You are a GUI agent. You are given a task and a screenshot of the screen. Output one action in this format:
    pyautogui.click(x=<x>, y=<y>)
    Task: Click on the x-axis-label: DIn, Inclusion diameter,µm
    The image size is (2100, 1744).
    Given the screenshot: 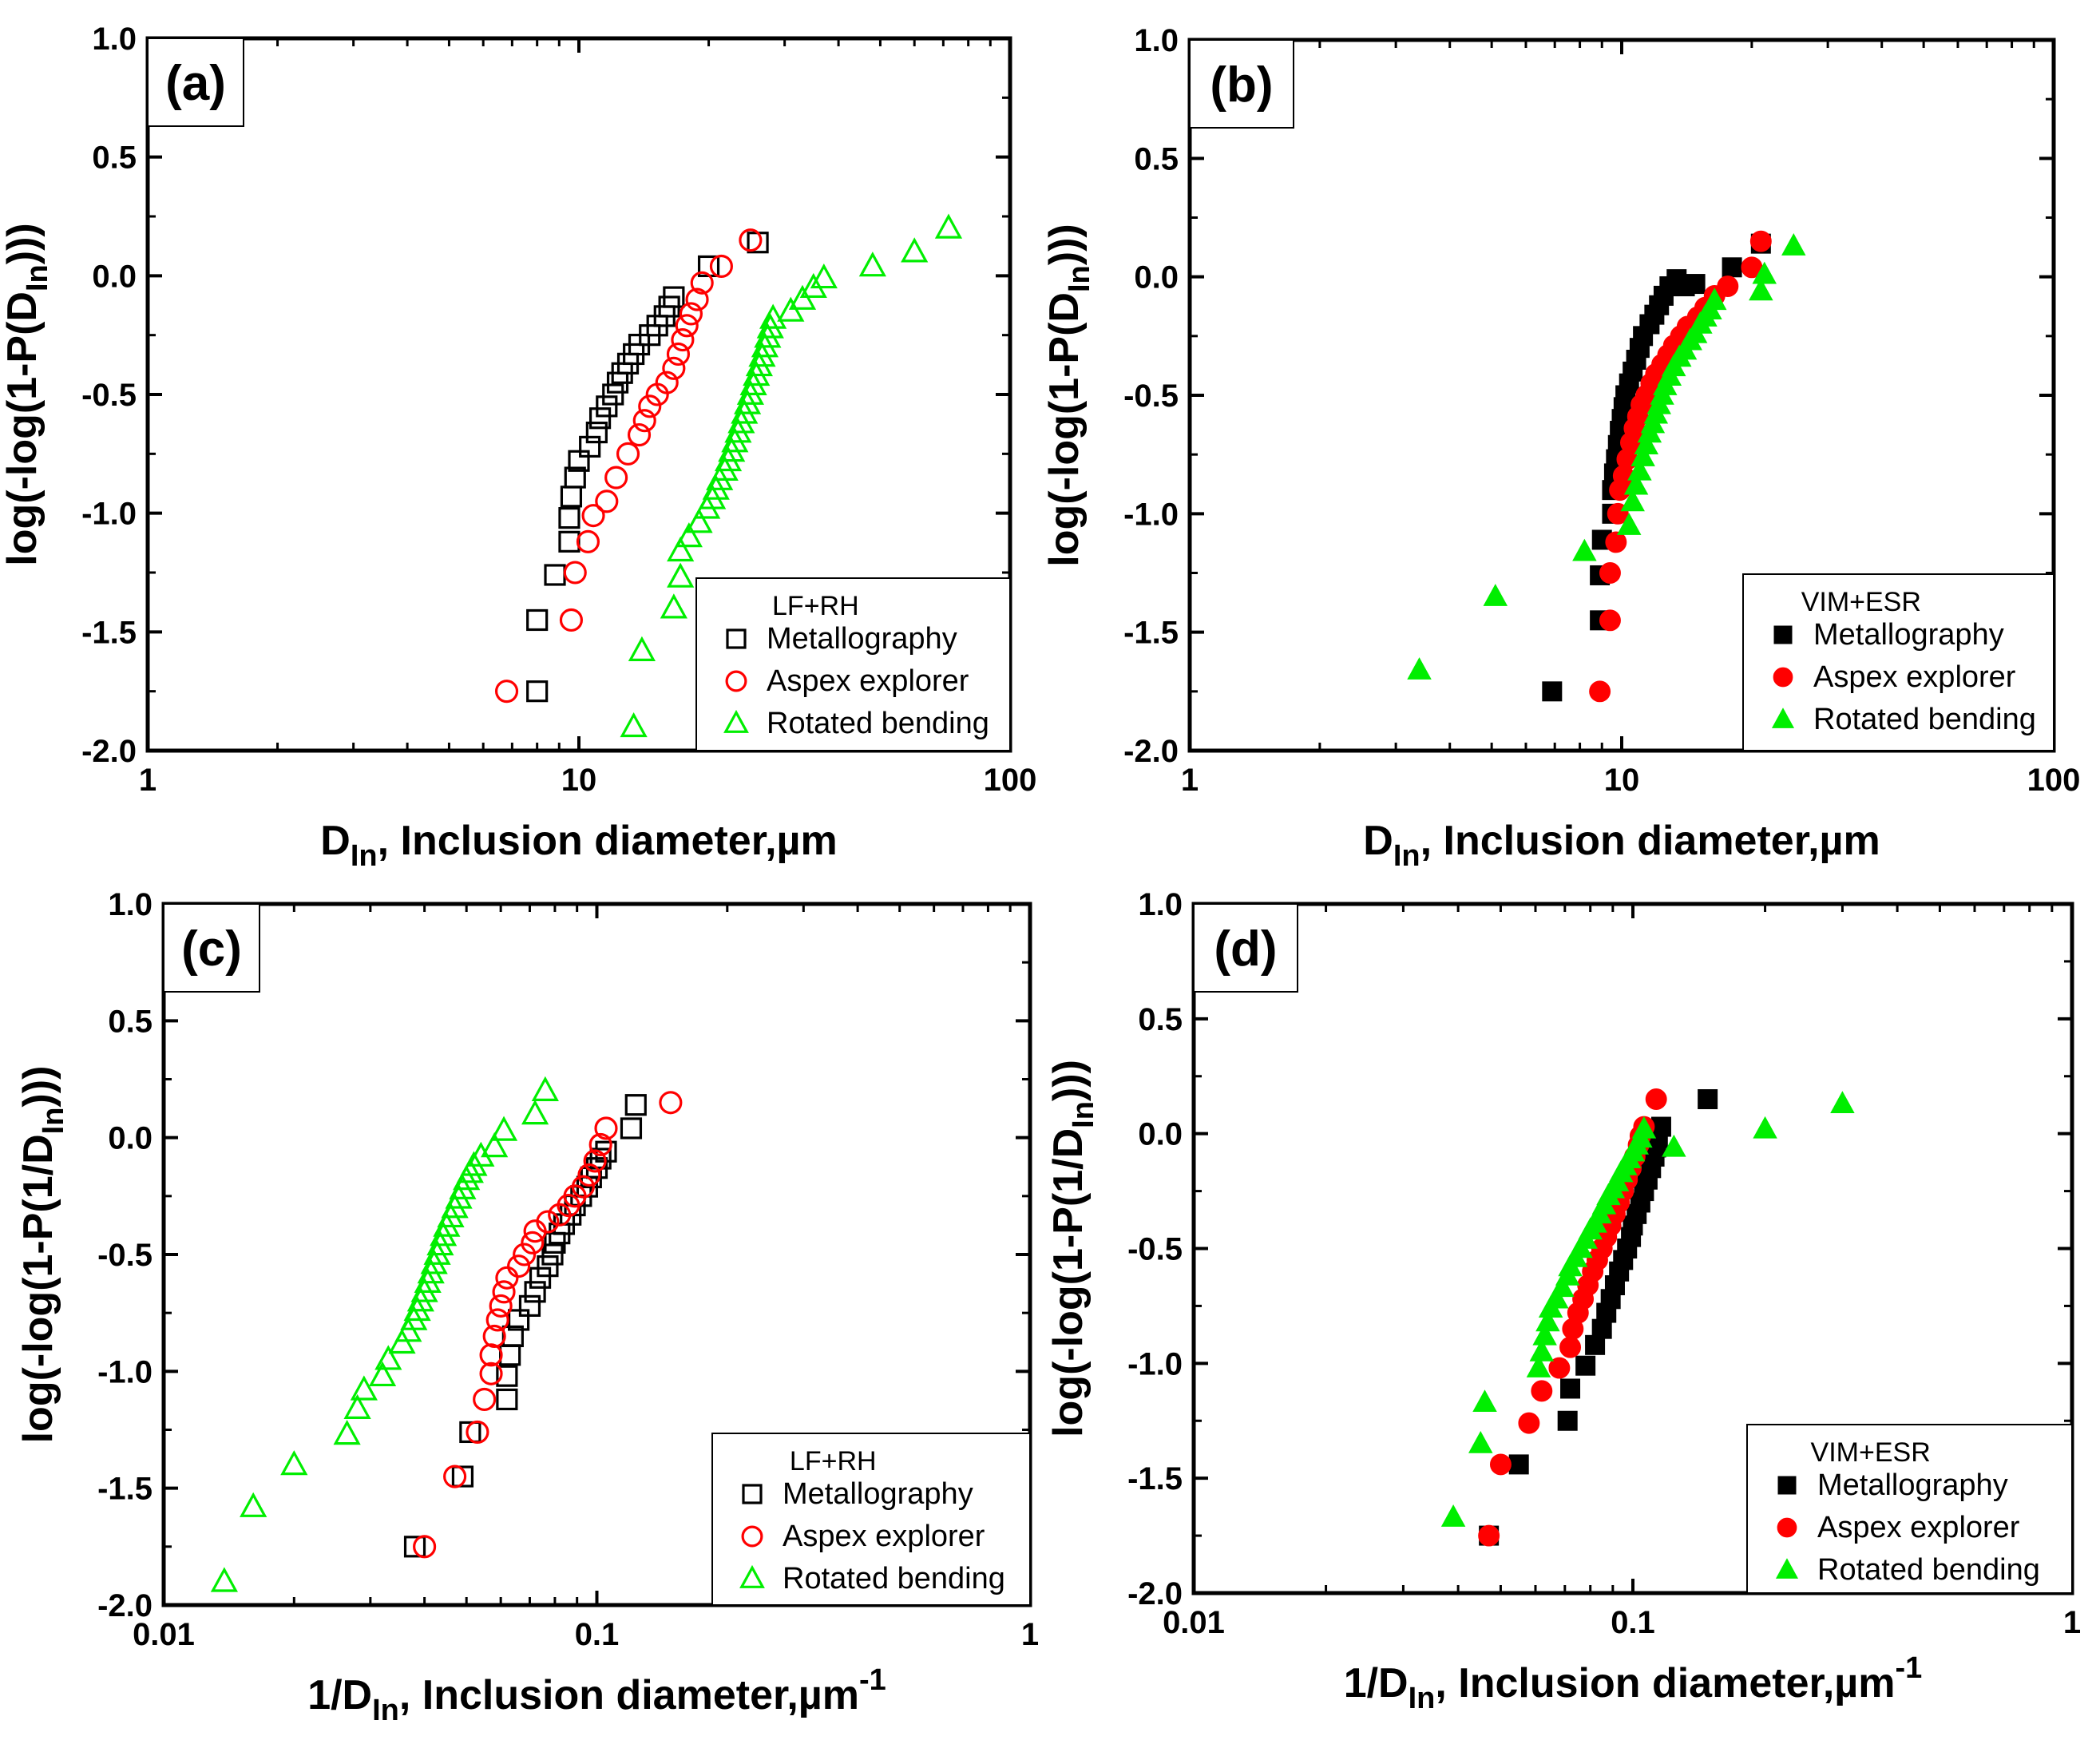 What is the action you would take?
    pyautogui.click(x=578, y=845)
    